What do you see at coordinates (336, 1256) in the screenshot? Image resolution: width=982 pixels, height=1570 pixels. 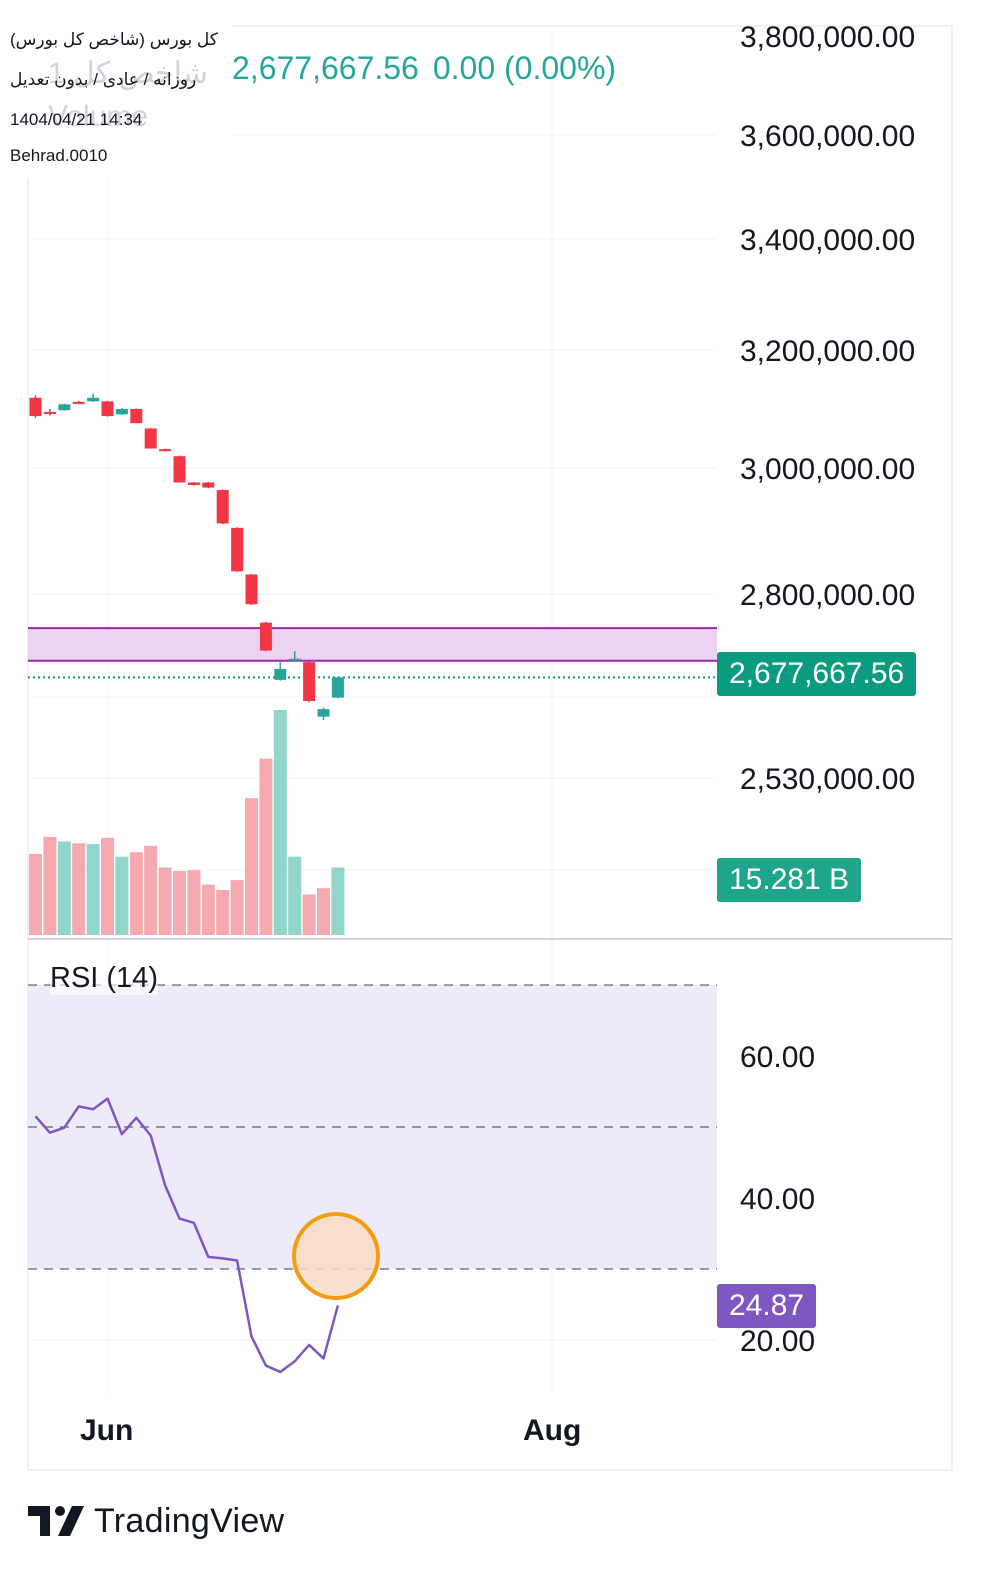 I see `oversold-highlight-circle` at bounding box center [336, 1256].